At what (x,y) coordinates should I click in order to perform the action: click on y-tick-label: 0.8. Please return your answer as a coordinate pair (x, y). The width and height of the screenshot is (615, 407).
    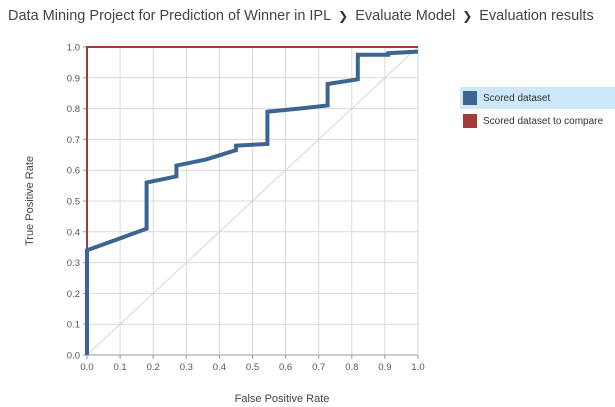
    Looking at the image, I should click on (73, 109).